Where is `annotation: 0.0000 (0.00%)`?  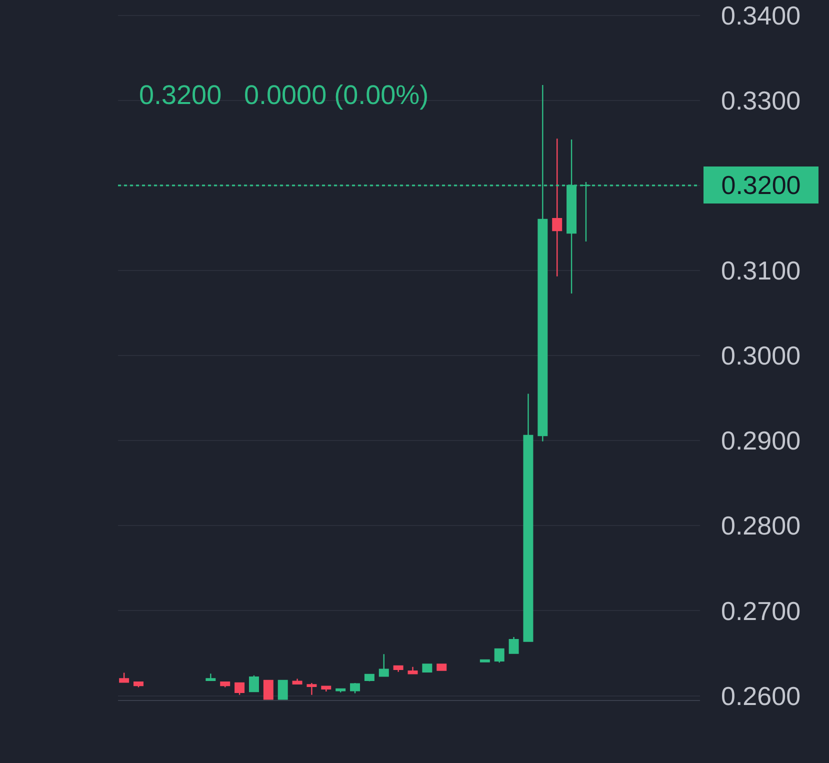 annotation: 0.0000 (0.00%) is located at coordinates (336, 95).